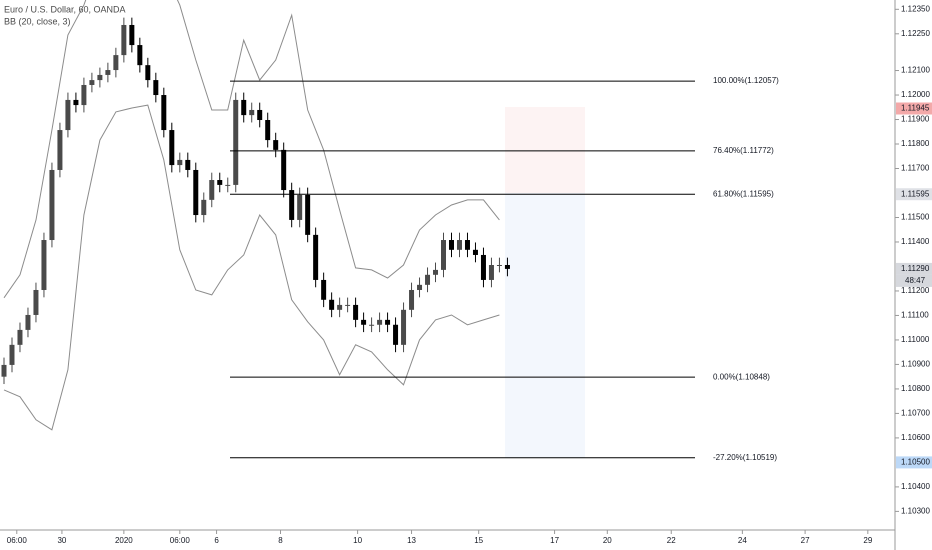 Image resolution: width=932 pixels, height=550 pixels. What do you see at coordinates (545, 150) in the screenshot?
I see `position-loss-zone` at bounding box center [545, 150].